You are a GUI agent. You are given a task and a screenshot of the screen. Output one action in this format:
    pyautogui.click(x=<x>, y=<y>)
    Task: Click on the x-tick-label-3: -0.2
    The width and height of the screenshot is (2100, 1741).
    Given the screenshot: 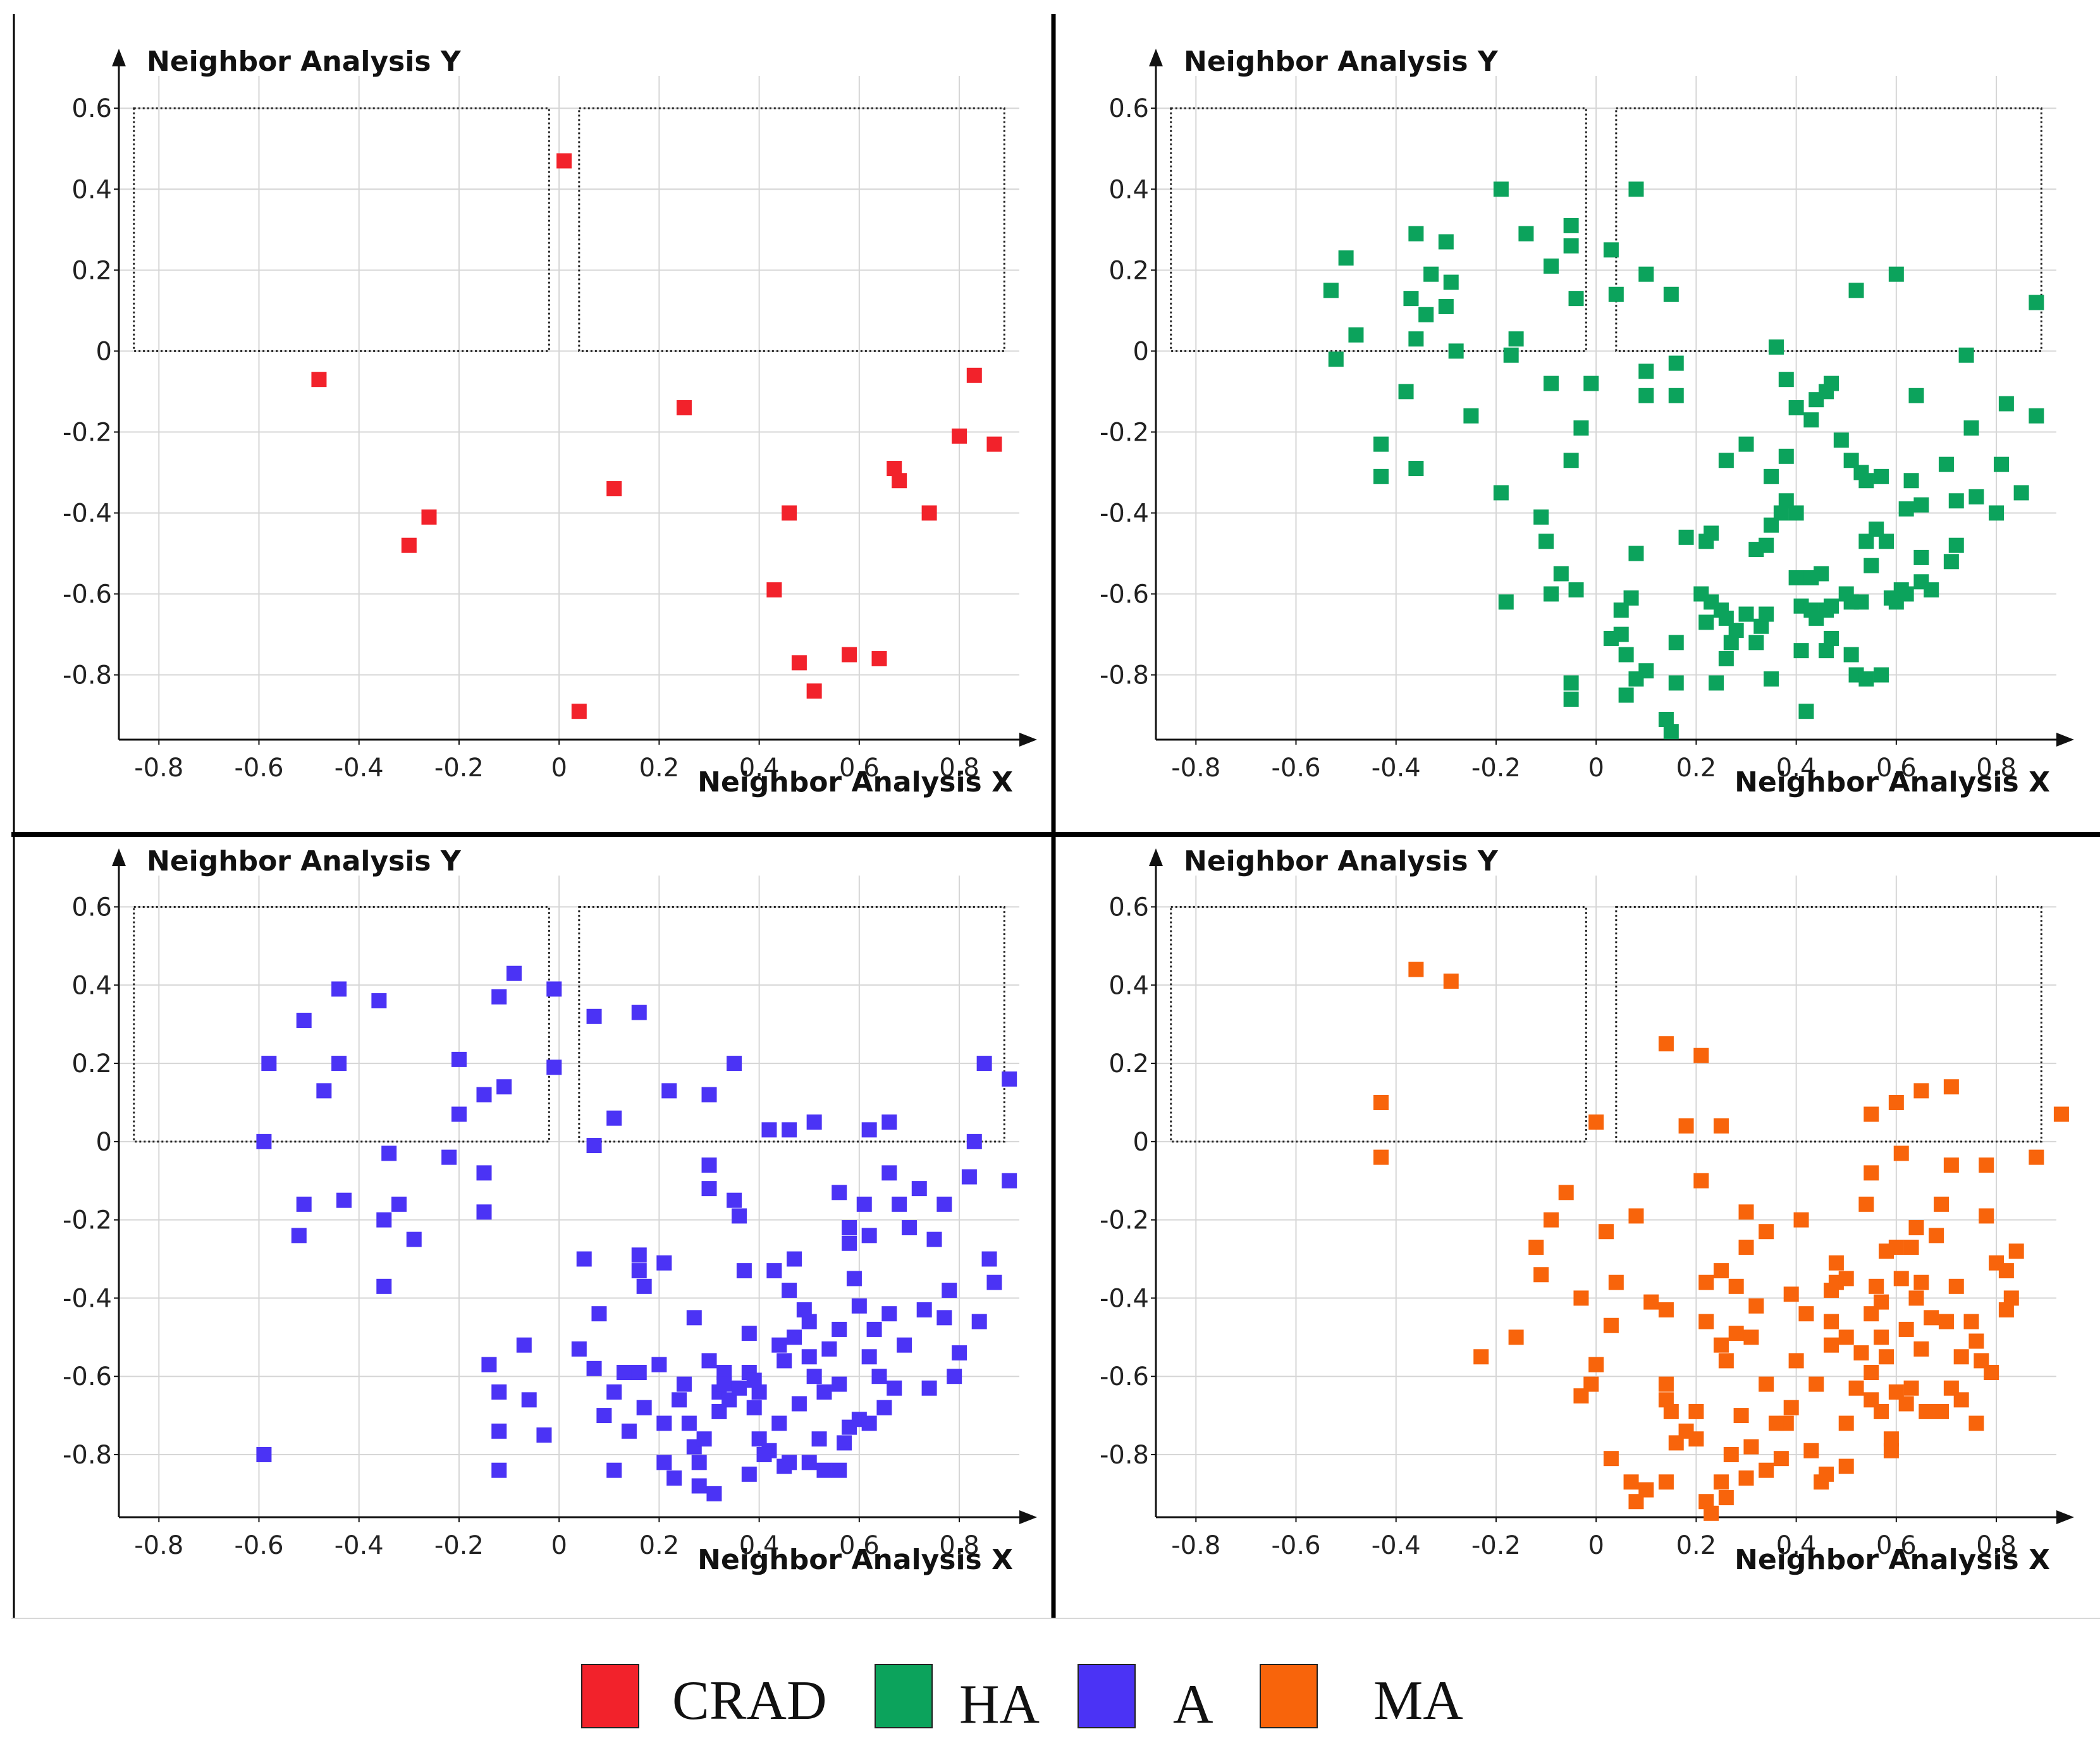 What is the action you would take?
    pyautogui.click(x=1496, y=1545)
    